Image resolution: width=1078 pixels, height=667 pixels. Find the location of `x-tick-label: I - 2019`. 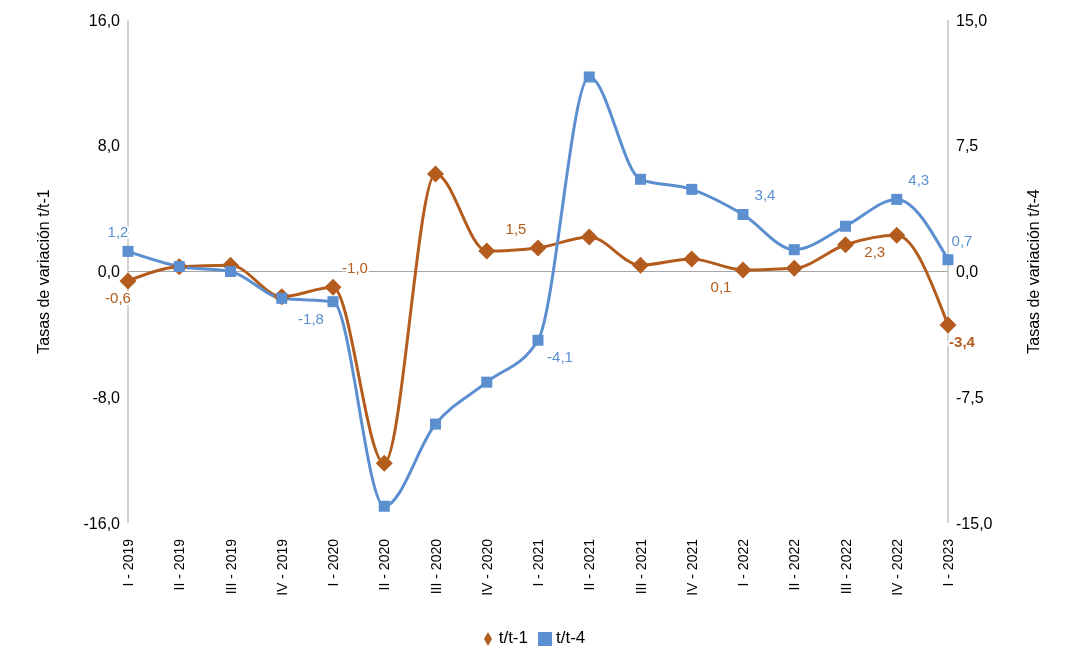

x-tick-label: I - 2019 is located at coordinates (128, 562).